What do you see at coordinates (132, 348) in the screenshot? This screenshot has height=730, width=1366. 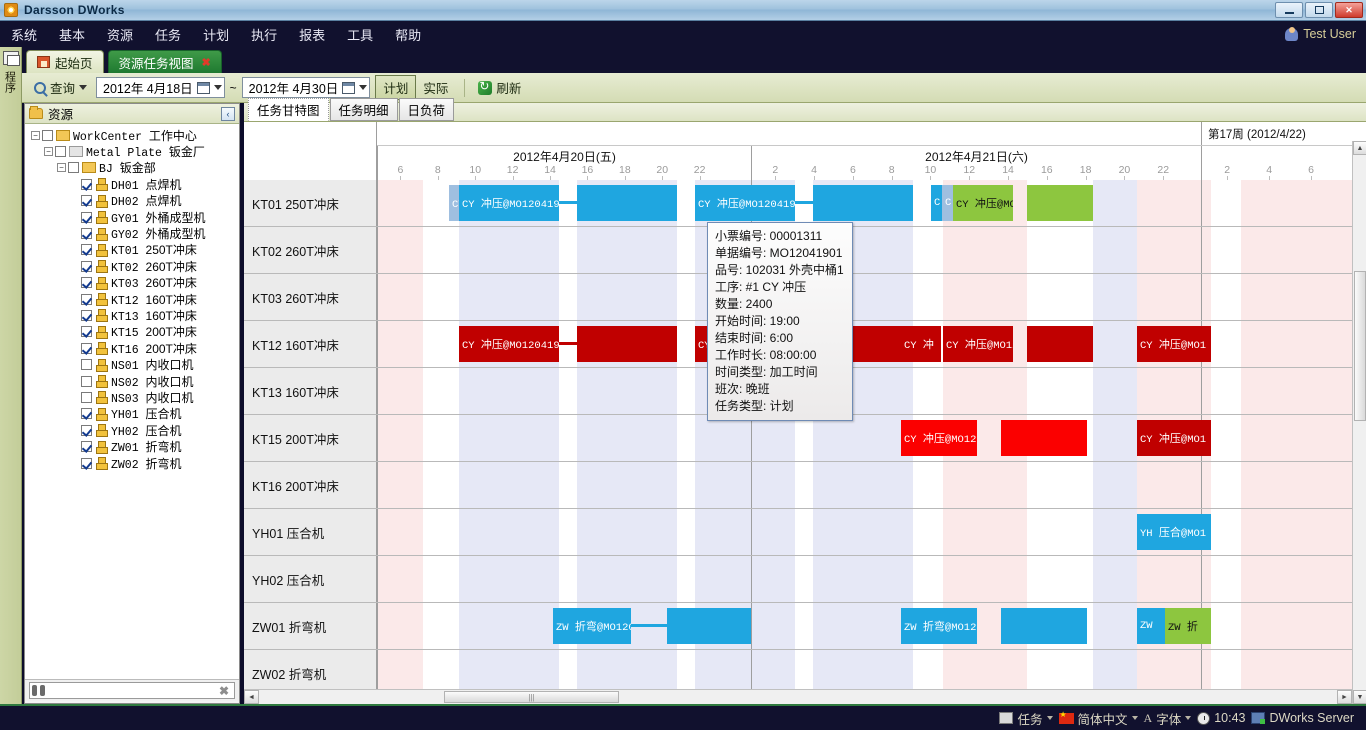 I see `tree-item-kt16: KT16 200T冲床` at bounding box center [132, 348].